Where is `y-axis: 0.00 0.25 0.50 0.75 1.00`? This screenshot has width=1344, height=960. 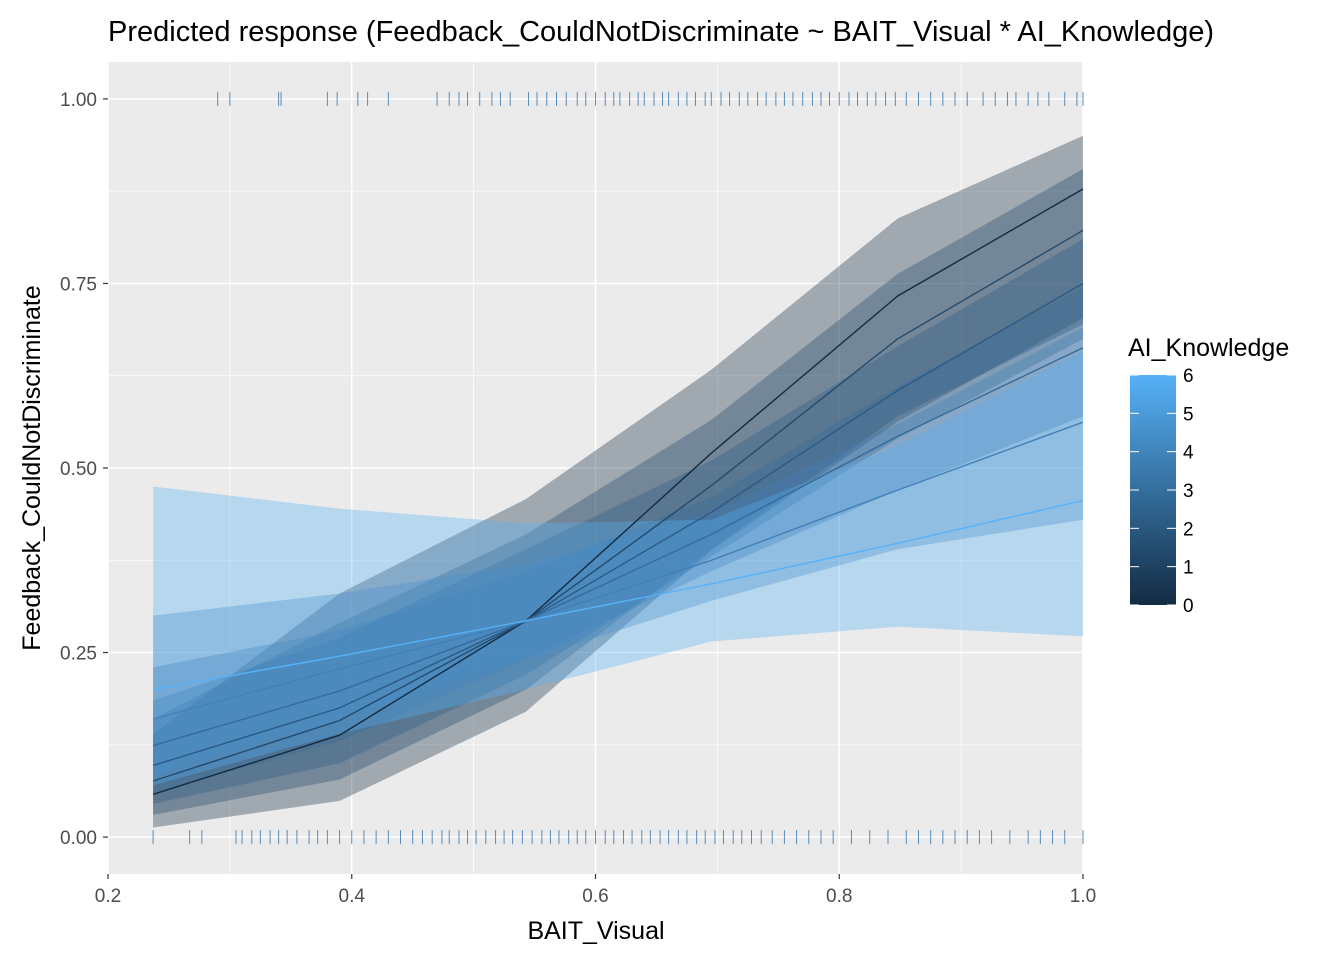
y-axis: 0.00 0.25 0.50 0.75 1.00 is located at coordinates (84, 469).